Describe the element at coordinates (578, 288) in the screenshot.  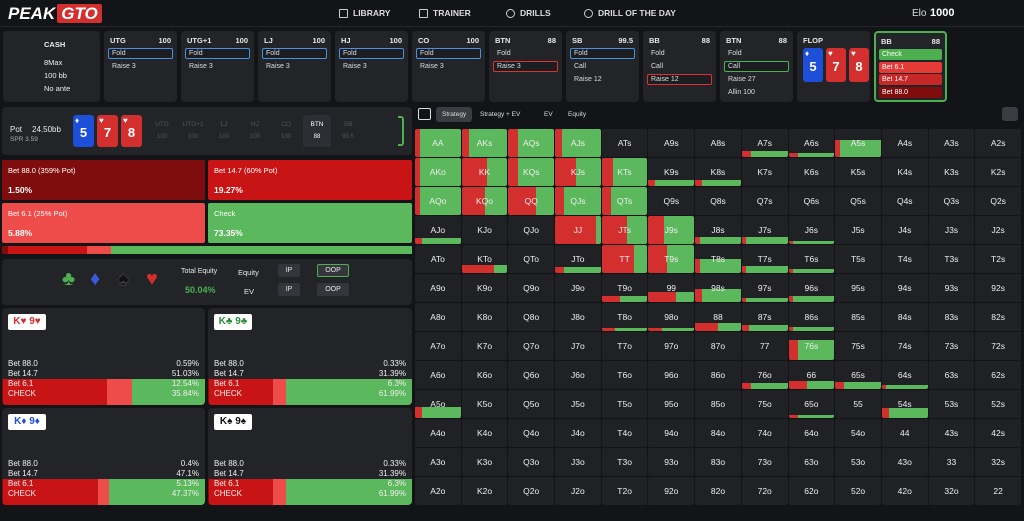
I see `hand-cell: J9o` at that location.